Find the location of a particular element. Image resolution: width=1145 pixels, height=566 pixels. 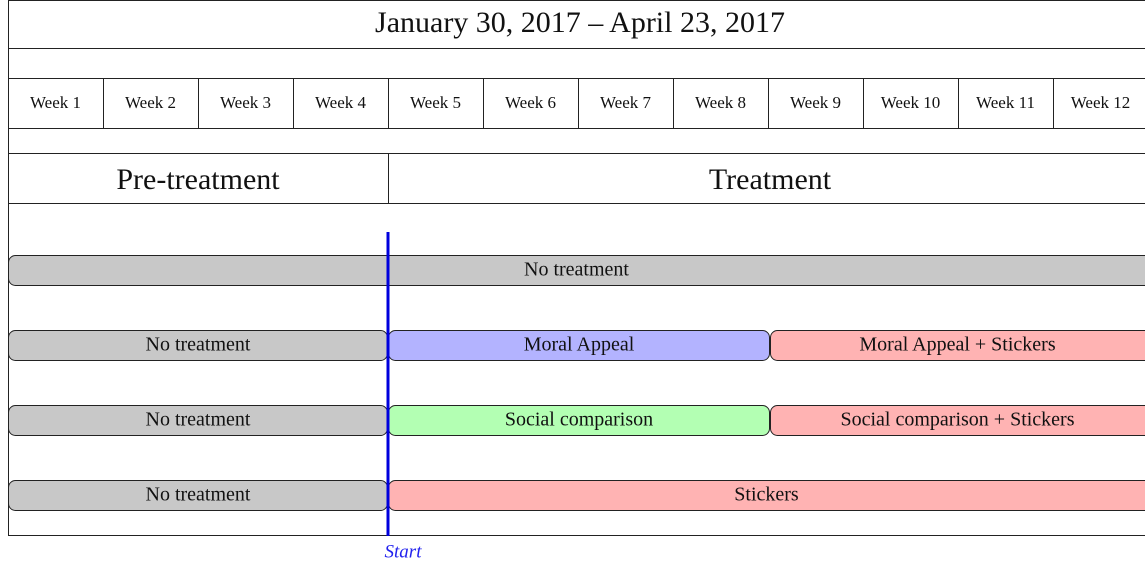

week-label: Week 9 is located at coordinates (815, 102).